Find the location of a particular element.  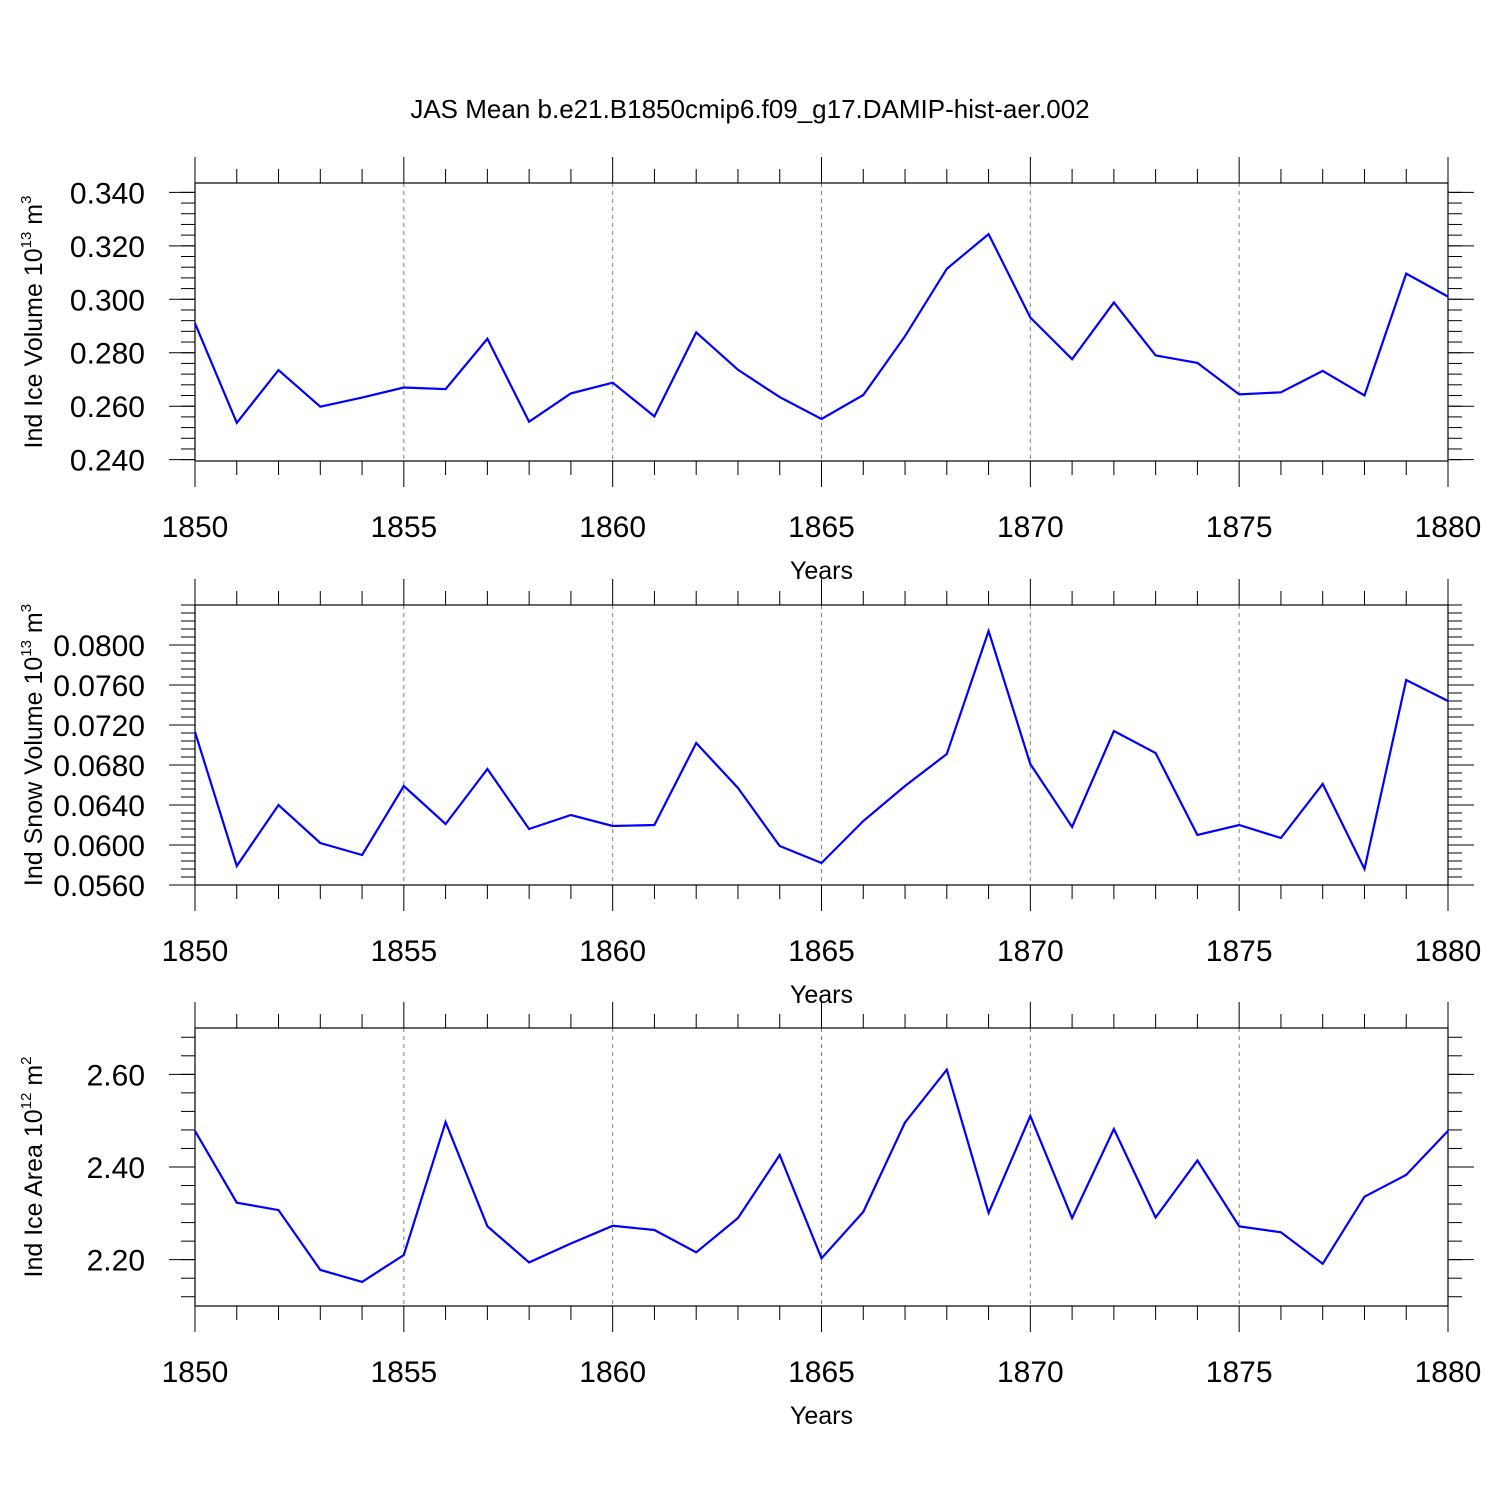

ice-area-y-axis-unit-exponent: 2 is located at coordinates (26, 1061).